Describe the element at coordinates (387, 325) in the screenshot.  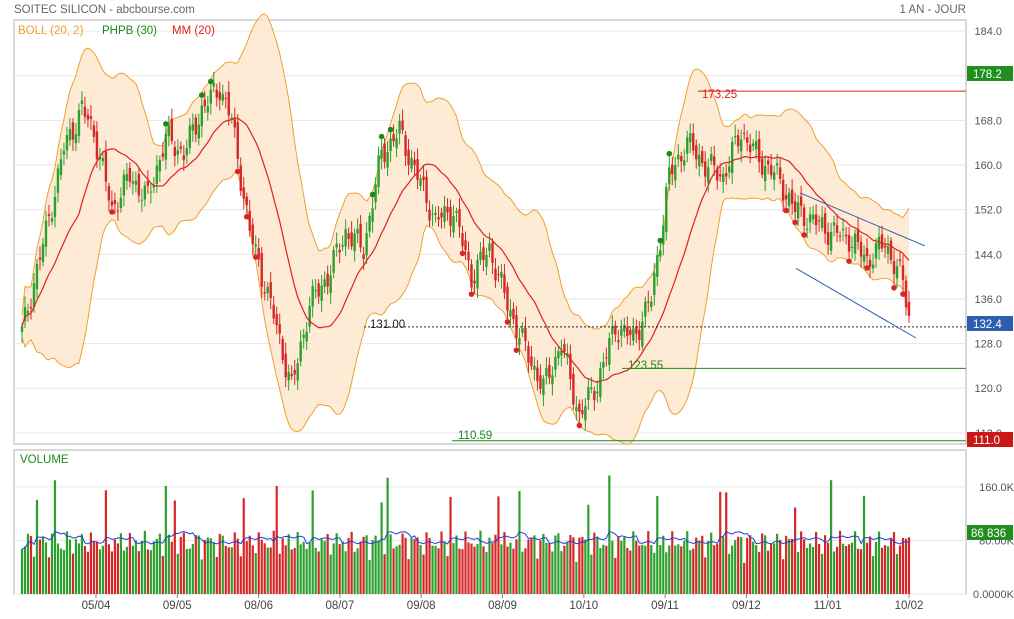
I see `annotation-131: 131.00` at that location.